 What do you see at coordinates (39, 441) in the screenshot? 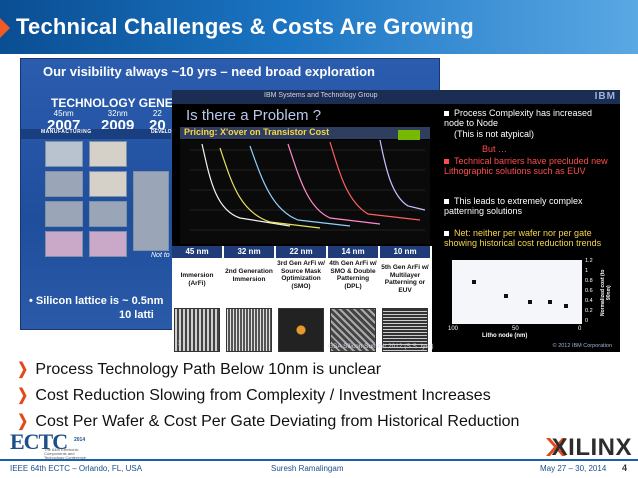
I see `ectc-wordmark: ECTC` at bounding box center [39, 441].